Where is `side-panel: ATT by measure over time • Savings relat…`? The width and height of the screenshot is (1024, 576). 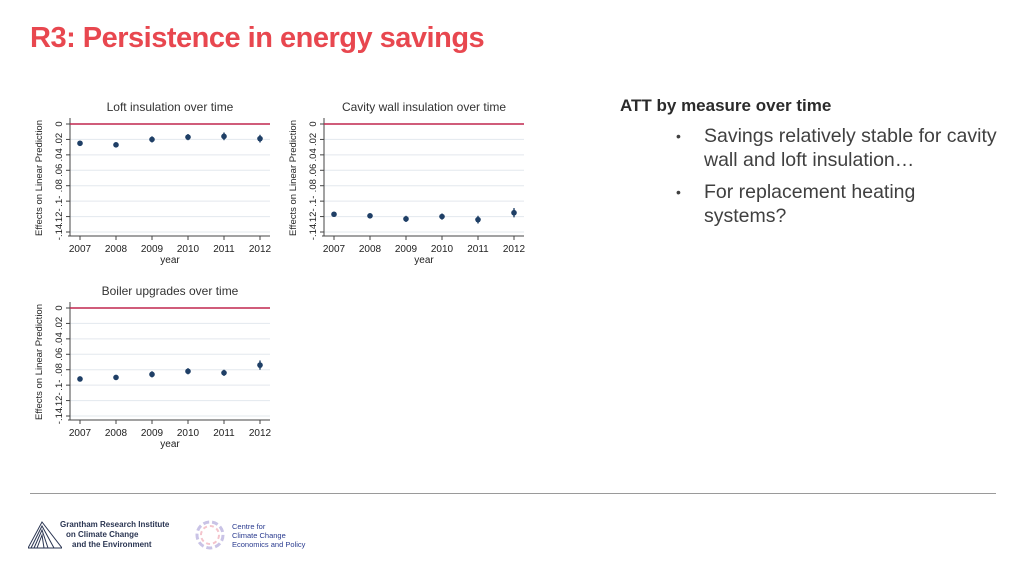 side-panel: ATT by measure over time • Savings relat… is located at coordinates (810, 166).